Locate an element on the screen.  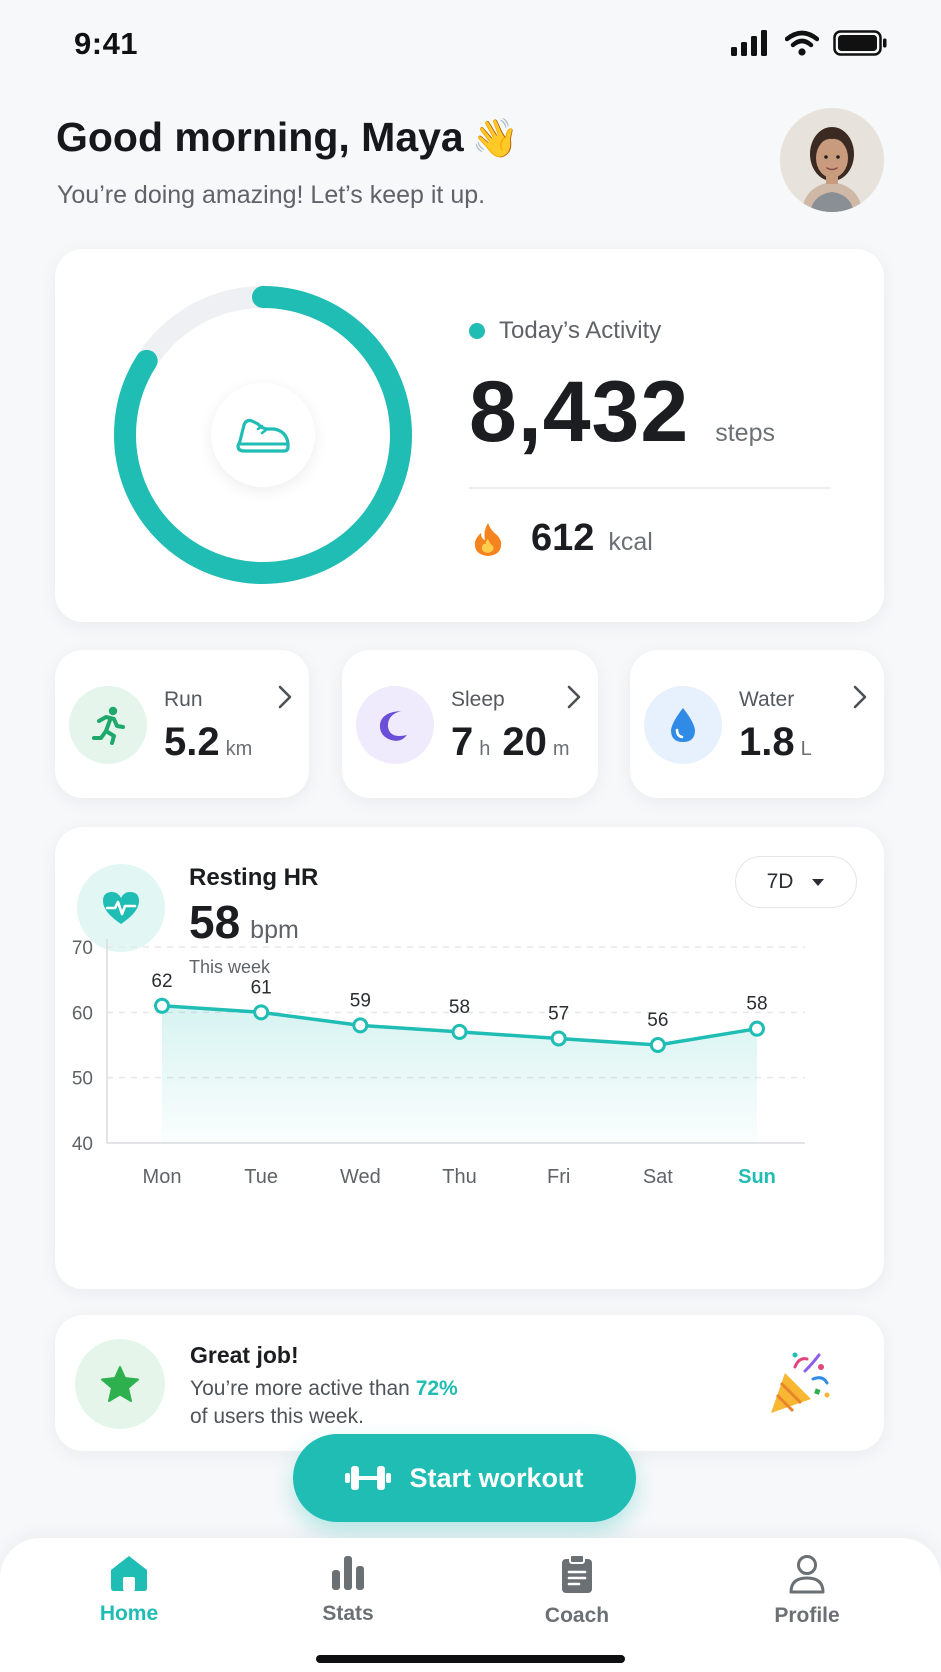
clipboard-icon is located at coordinates (577, 1573).